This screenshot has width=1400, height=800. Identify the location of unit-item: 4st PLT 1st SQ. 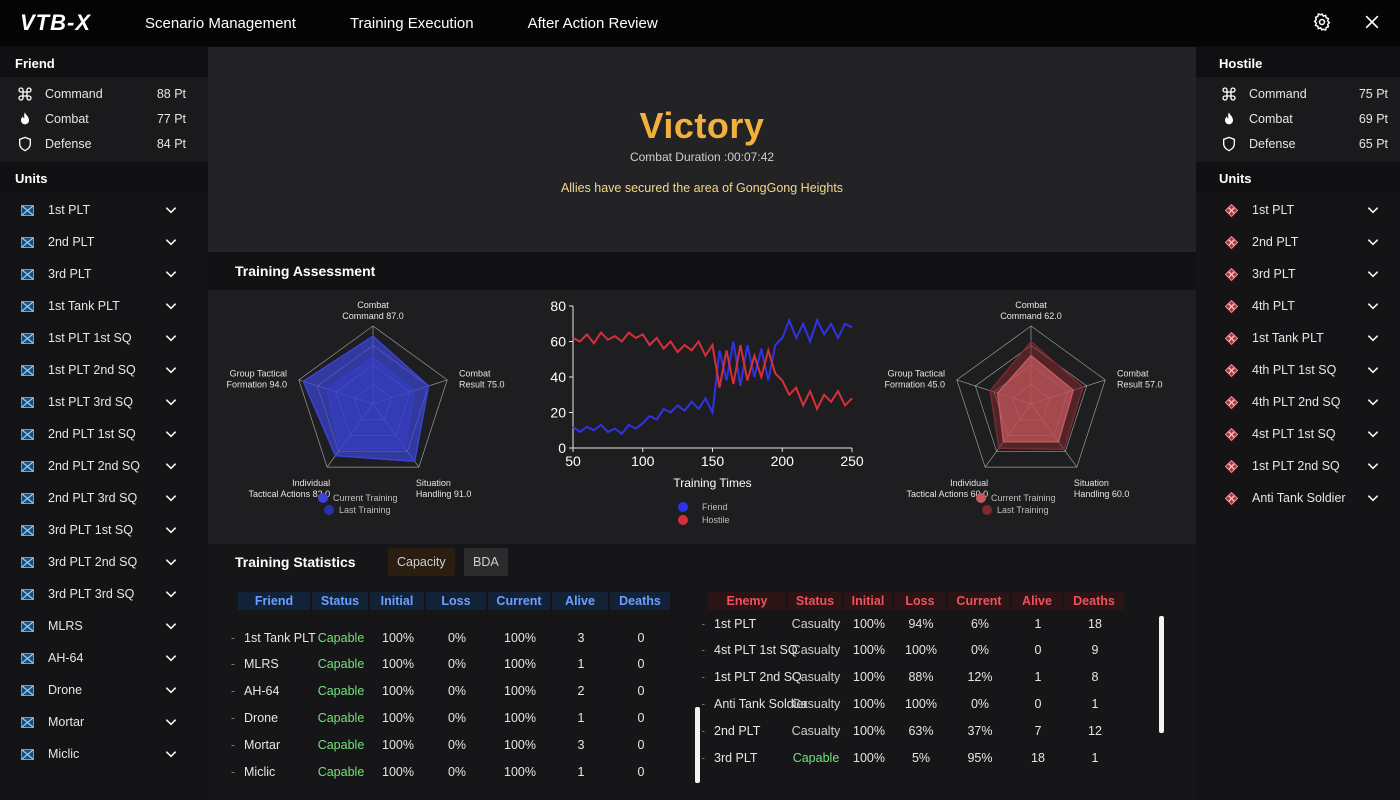
(1298, 434).